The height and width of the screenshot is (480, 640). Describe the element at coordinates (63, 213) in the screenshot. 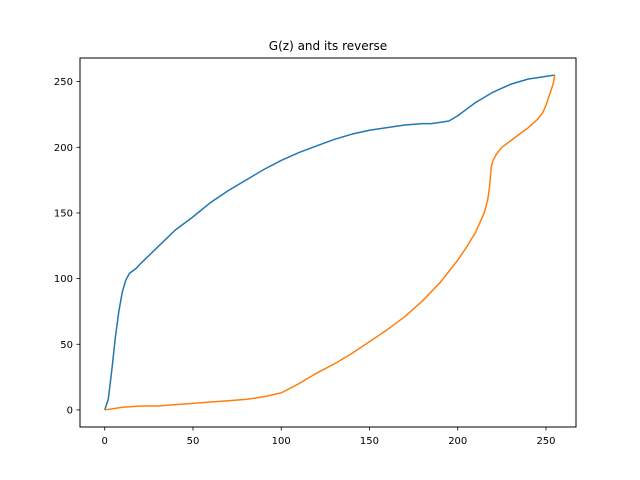

I see `y-tick-label: 150` at that location.